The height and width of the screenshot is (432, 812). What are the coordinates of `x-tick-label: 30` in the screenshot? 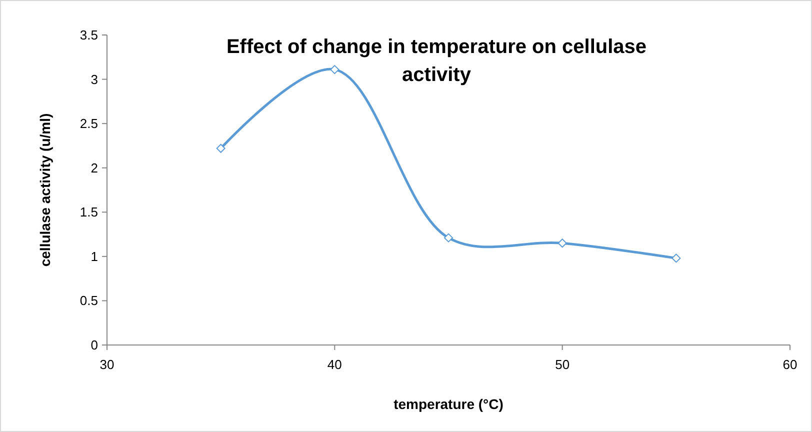 It's located at (107, 364).